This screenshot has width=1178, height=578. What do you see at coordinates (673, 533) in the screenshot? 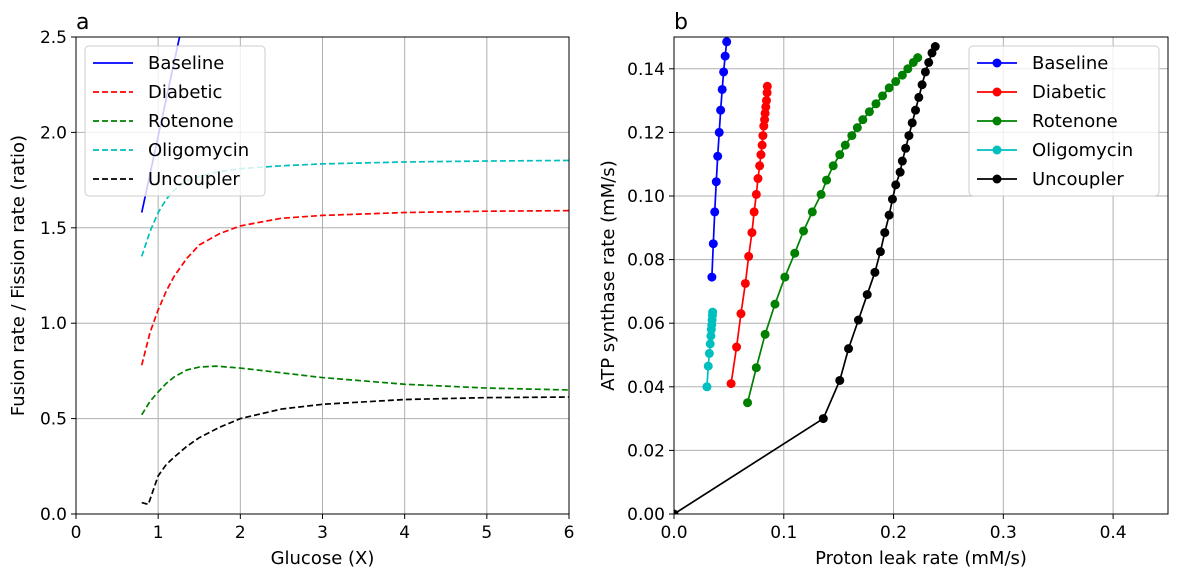
I see `x-tick-label: 0.0` at bounding box center [673, 533].